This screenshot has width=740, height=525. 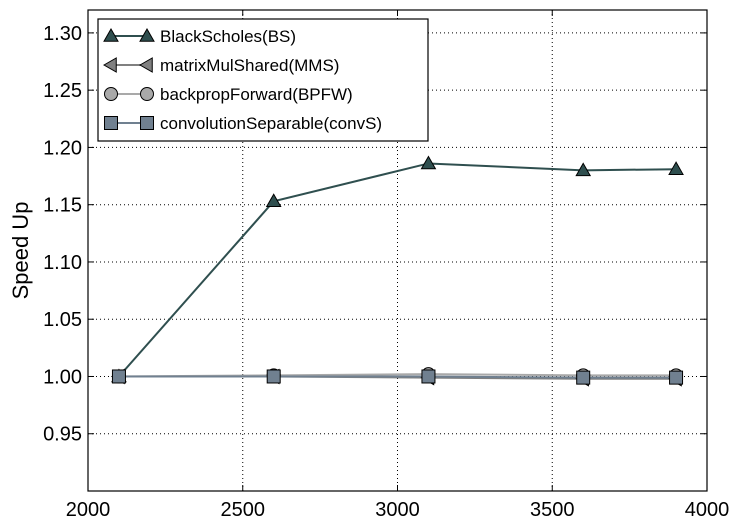 I want to click on legend-label: backpropForward(BPFW), so click(x=256, y=94).